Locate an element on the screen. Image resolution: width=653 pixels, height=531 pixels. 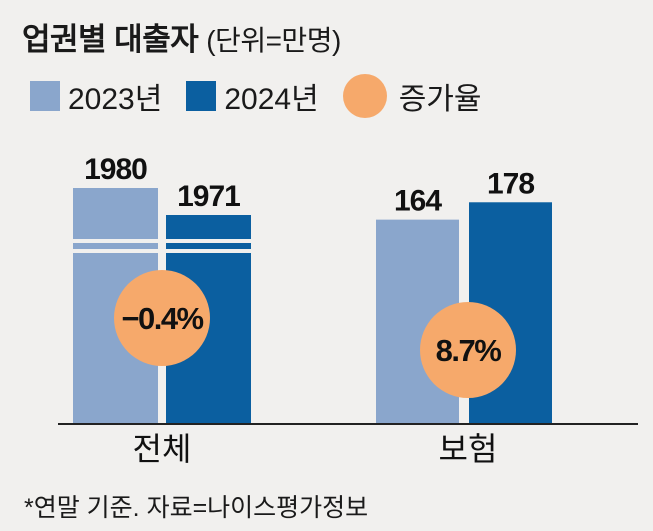
title-text: 업권별 대출자 is located at coordinates (110, 39).